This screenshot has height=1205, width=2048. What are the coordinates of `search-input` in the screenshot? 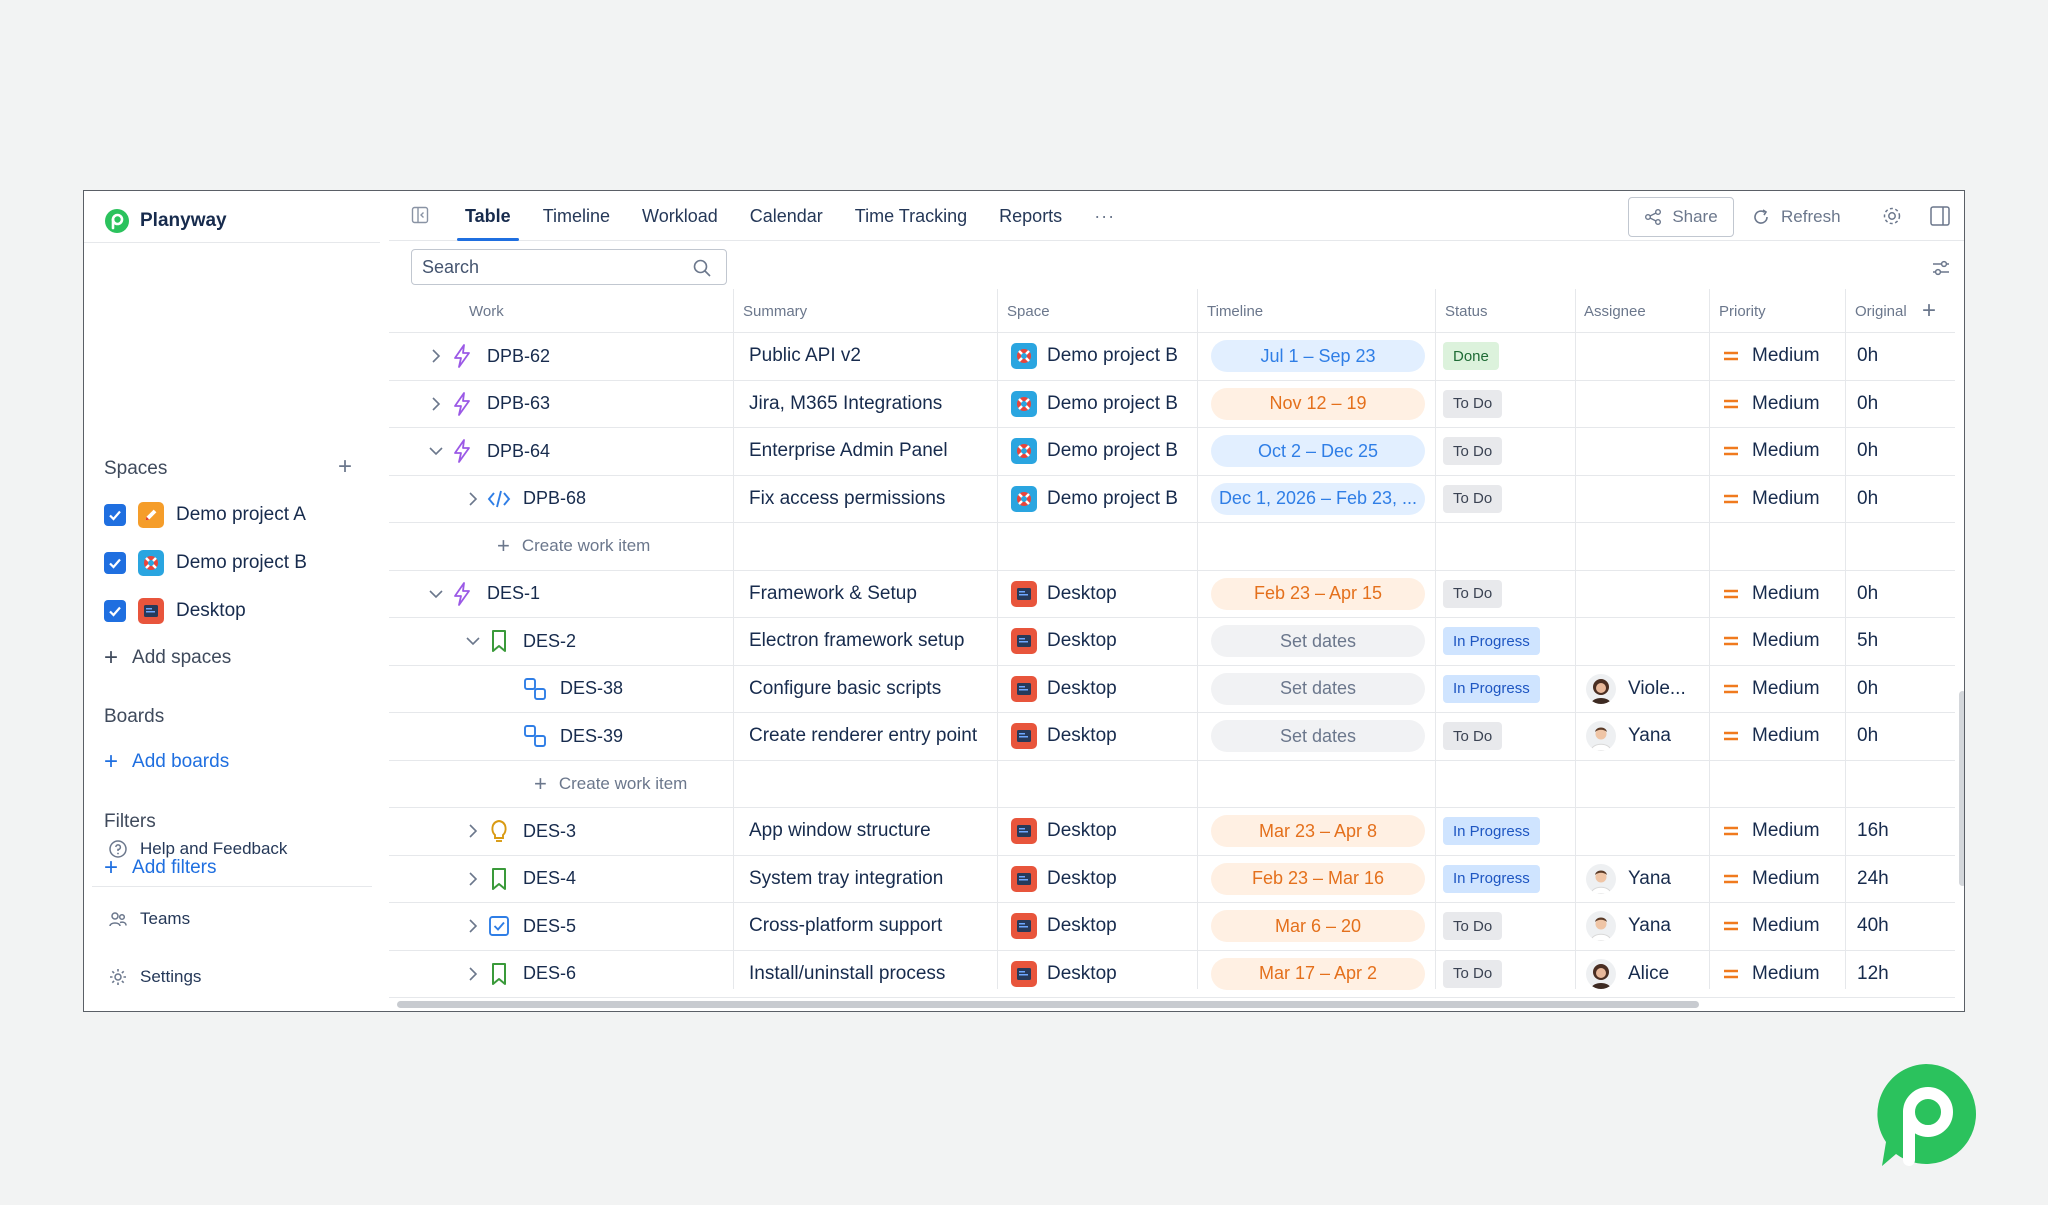 It's located at (569, 267).